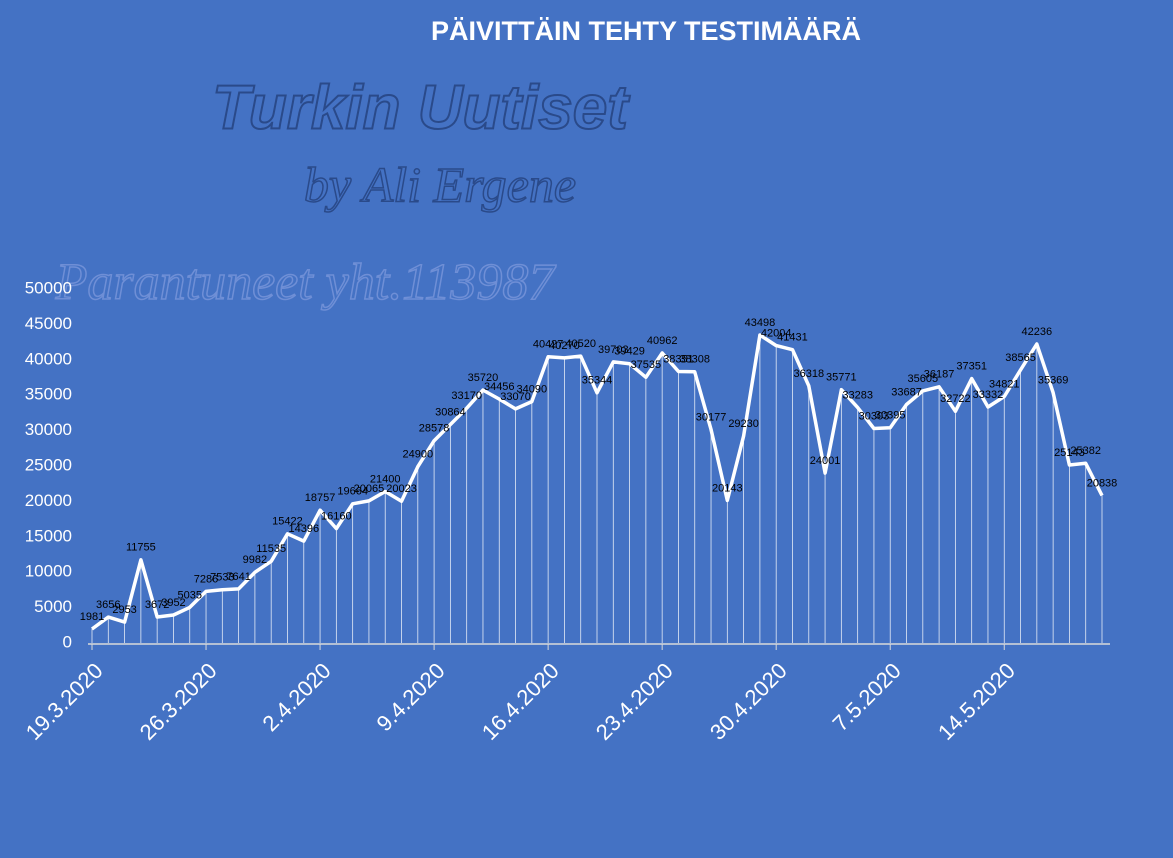 This screenshot has height=858, width=1173. I want to click on x-tick-label: 2.4.2020, so click(296, 697).